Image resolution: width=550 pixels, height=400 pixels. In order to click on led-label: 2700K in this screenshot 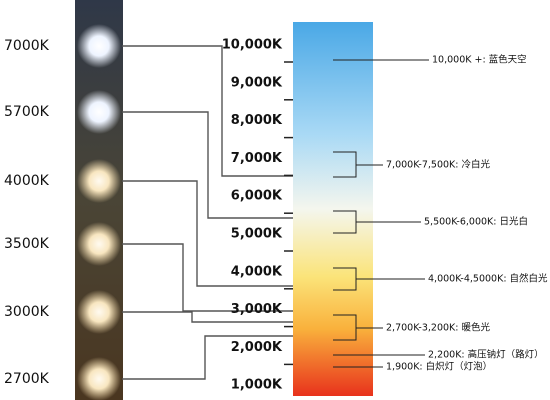, I will do `click(27, 379)`.